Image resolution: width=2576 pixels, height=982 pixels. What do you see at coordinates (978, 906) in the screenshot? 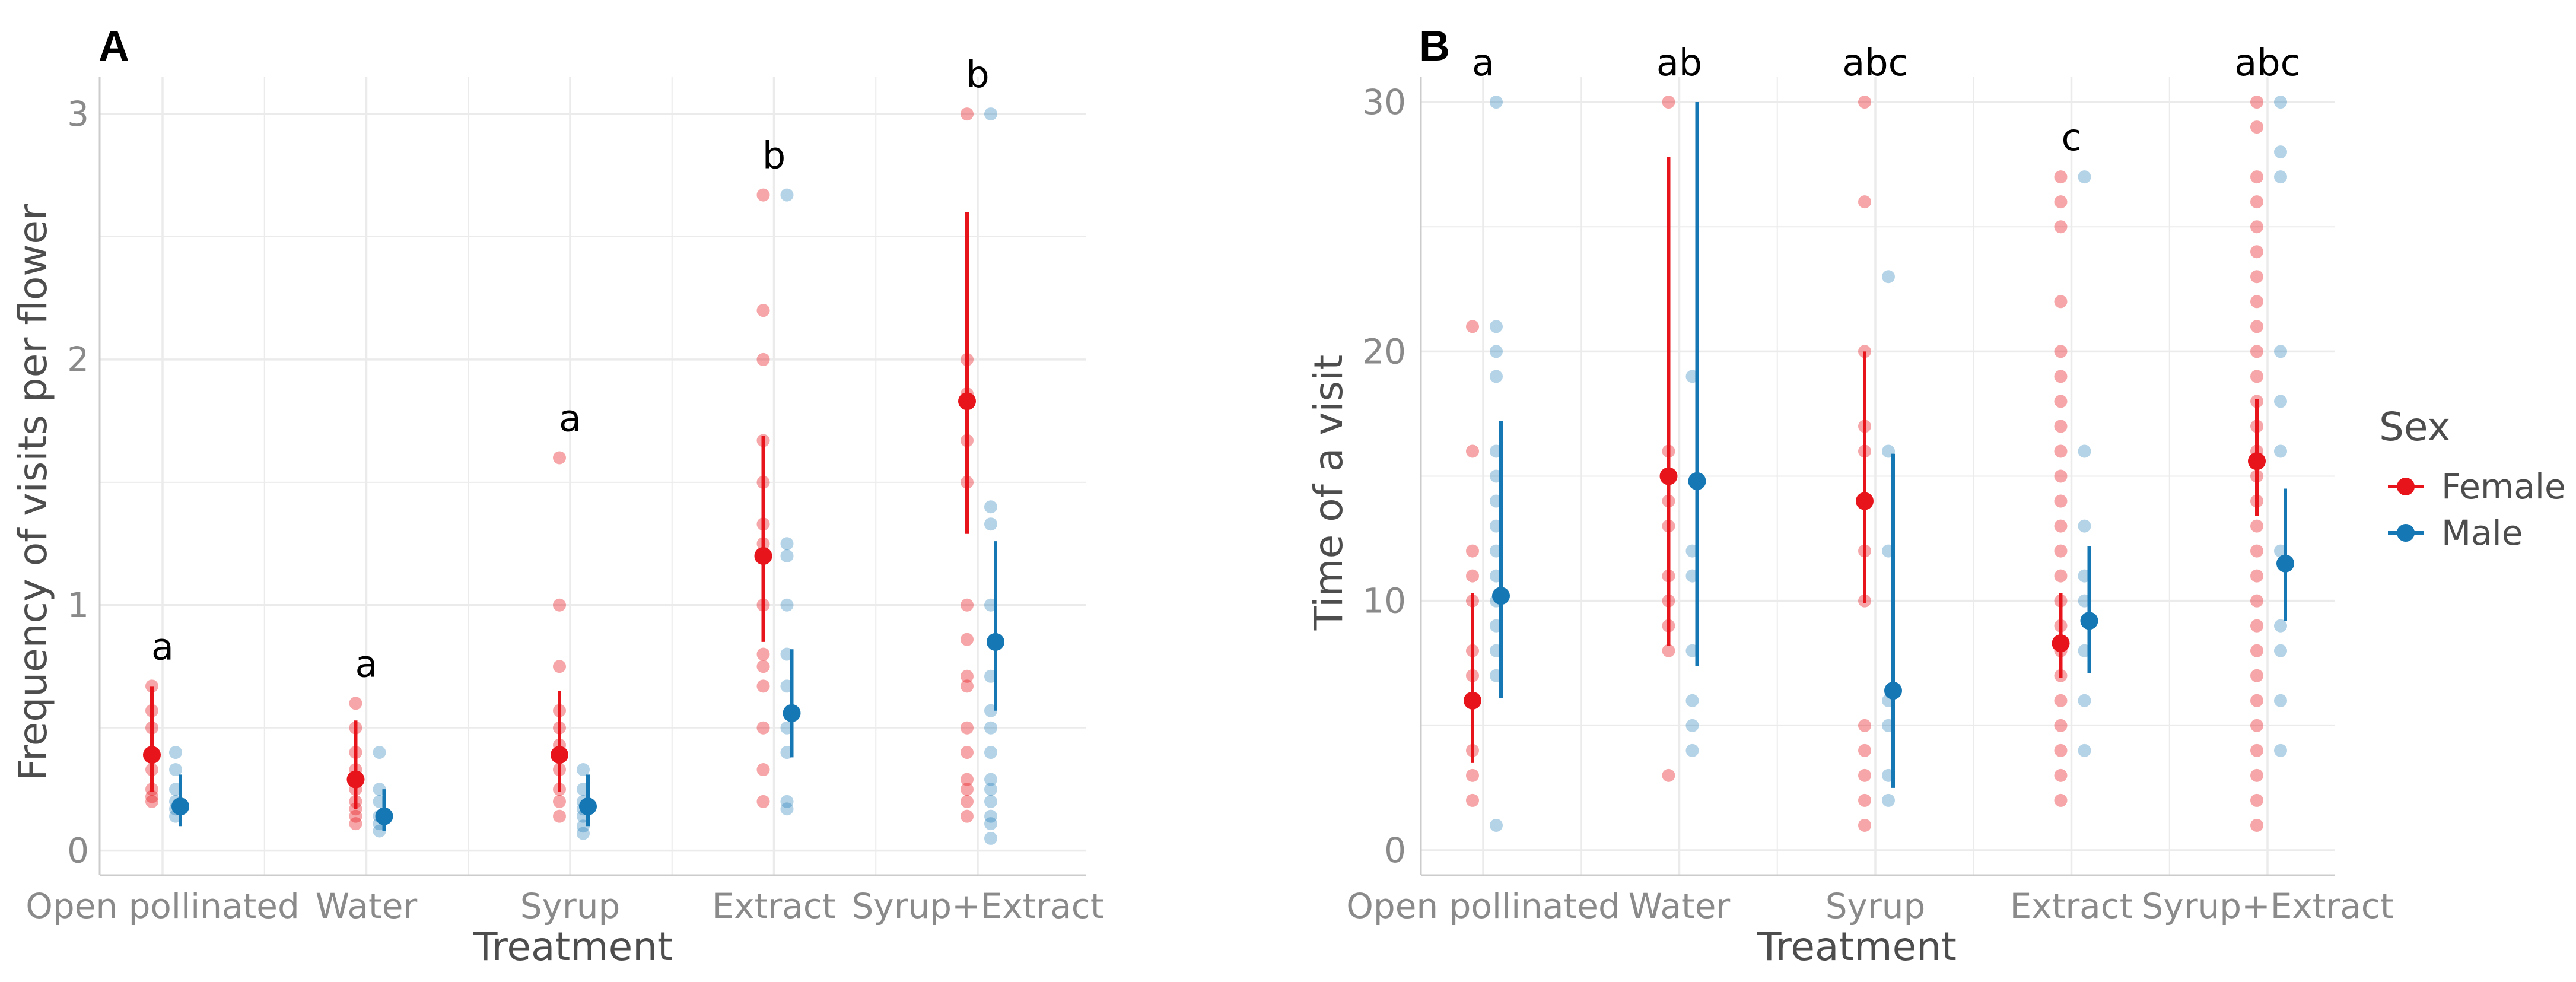
I see `panel-a-x-tick-label: Syrup+Extract` at bounding box center [978, 906].